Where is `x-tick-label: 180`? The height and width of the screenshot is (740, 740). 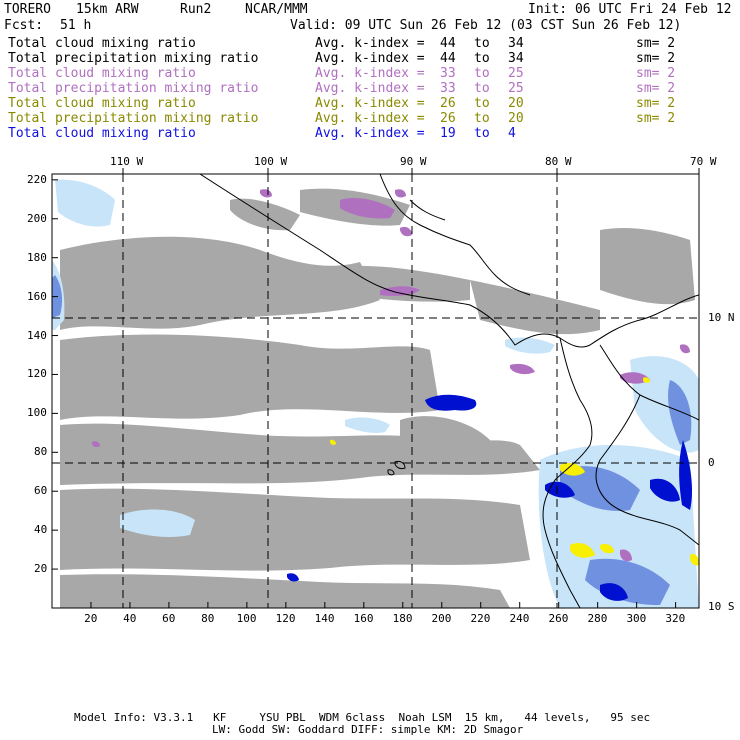
x-tick-label: 180 is located at coordinates (402, 618).